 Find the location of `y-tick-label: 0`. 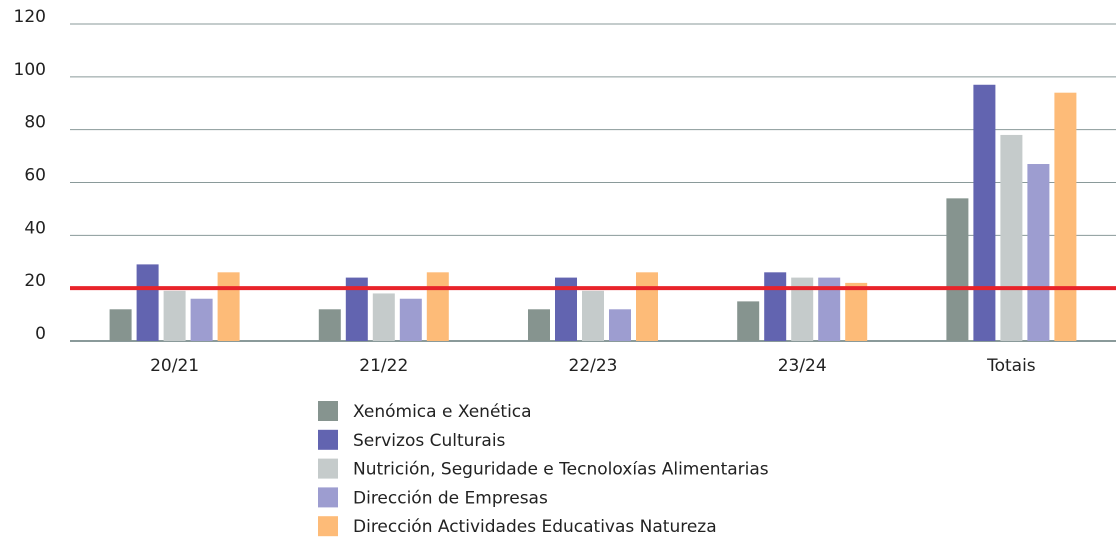

y-tick-label: 0 is located at coordinates (40, 334).